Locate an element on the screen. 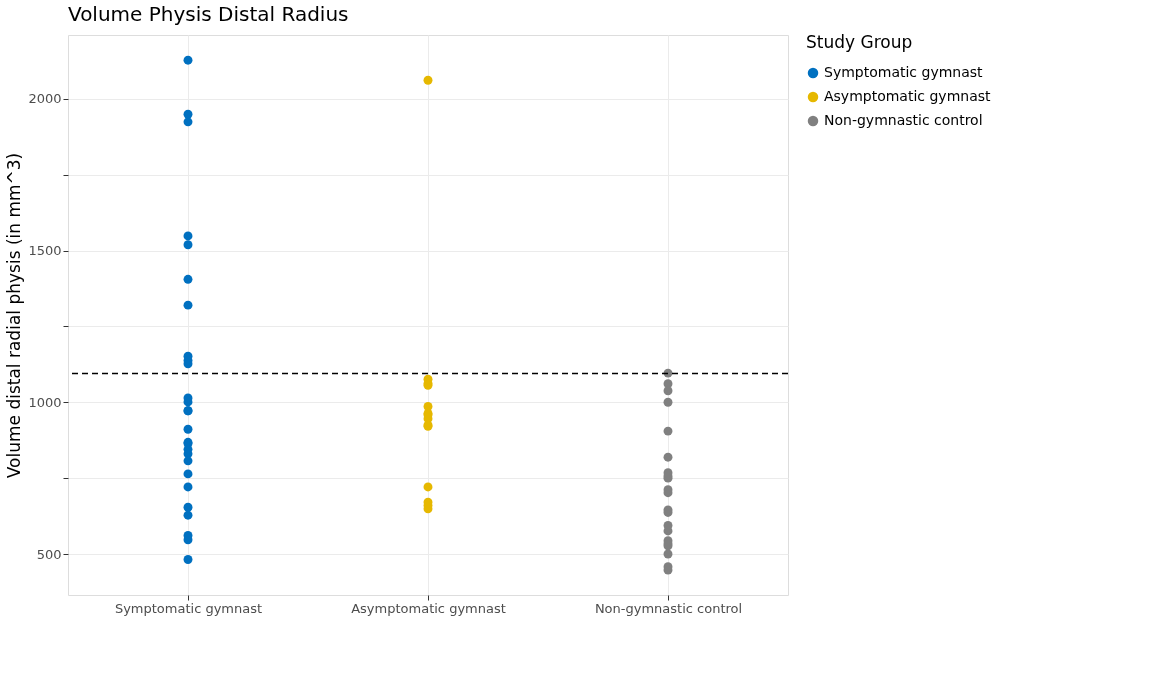 This screenshot has height=686, width=1155. x-tick-label: Non-gymnastic control is located at coordinates (668, 608).